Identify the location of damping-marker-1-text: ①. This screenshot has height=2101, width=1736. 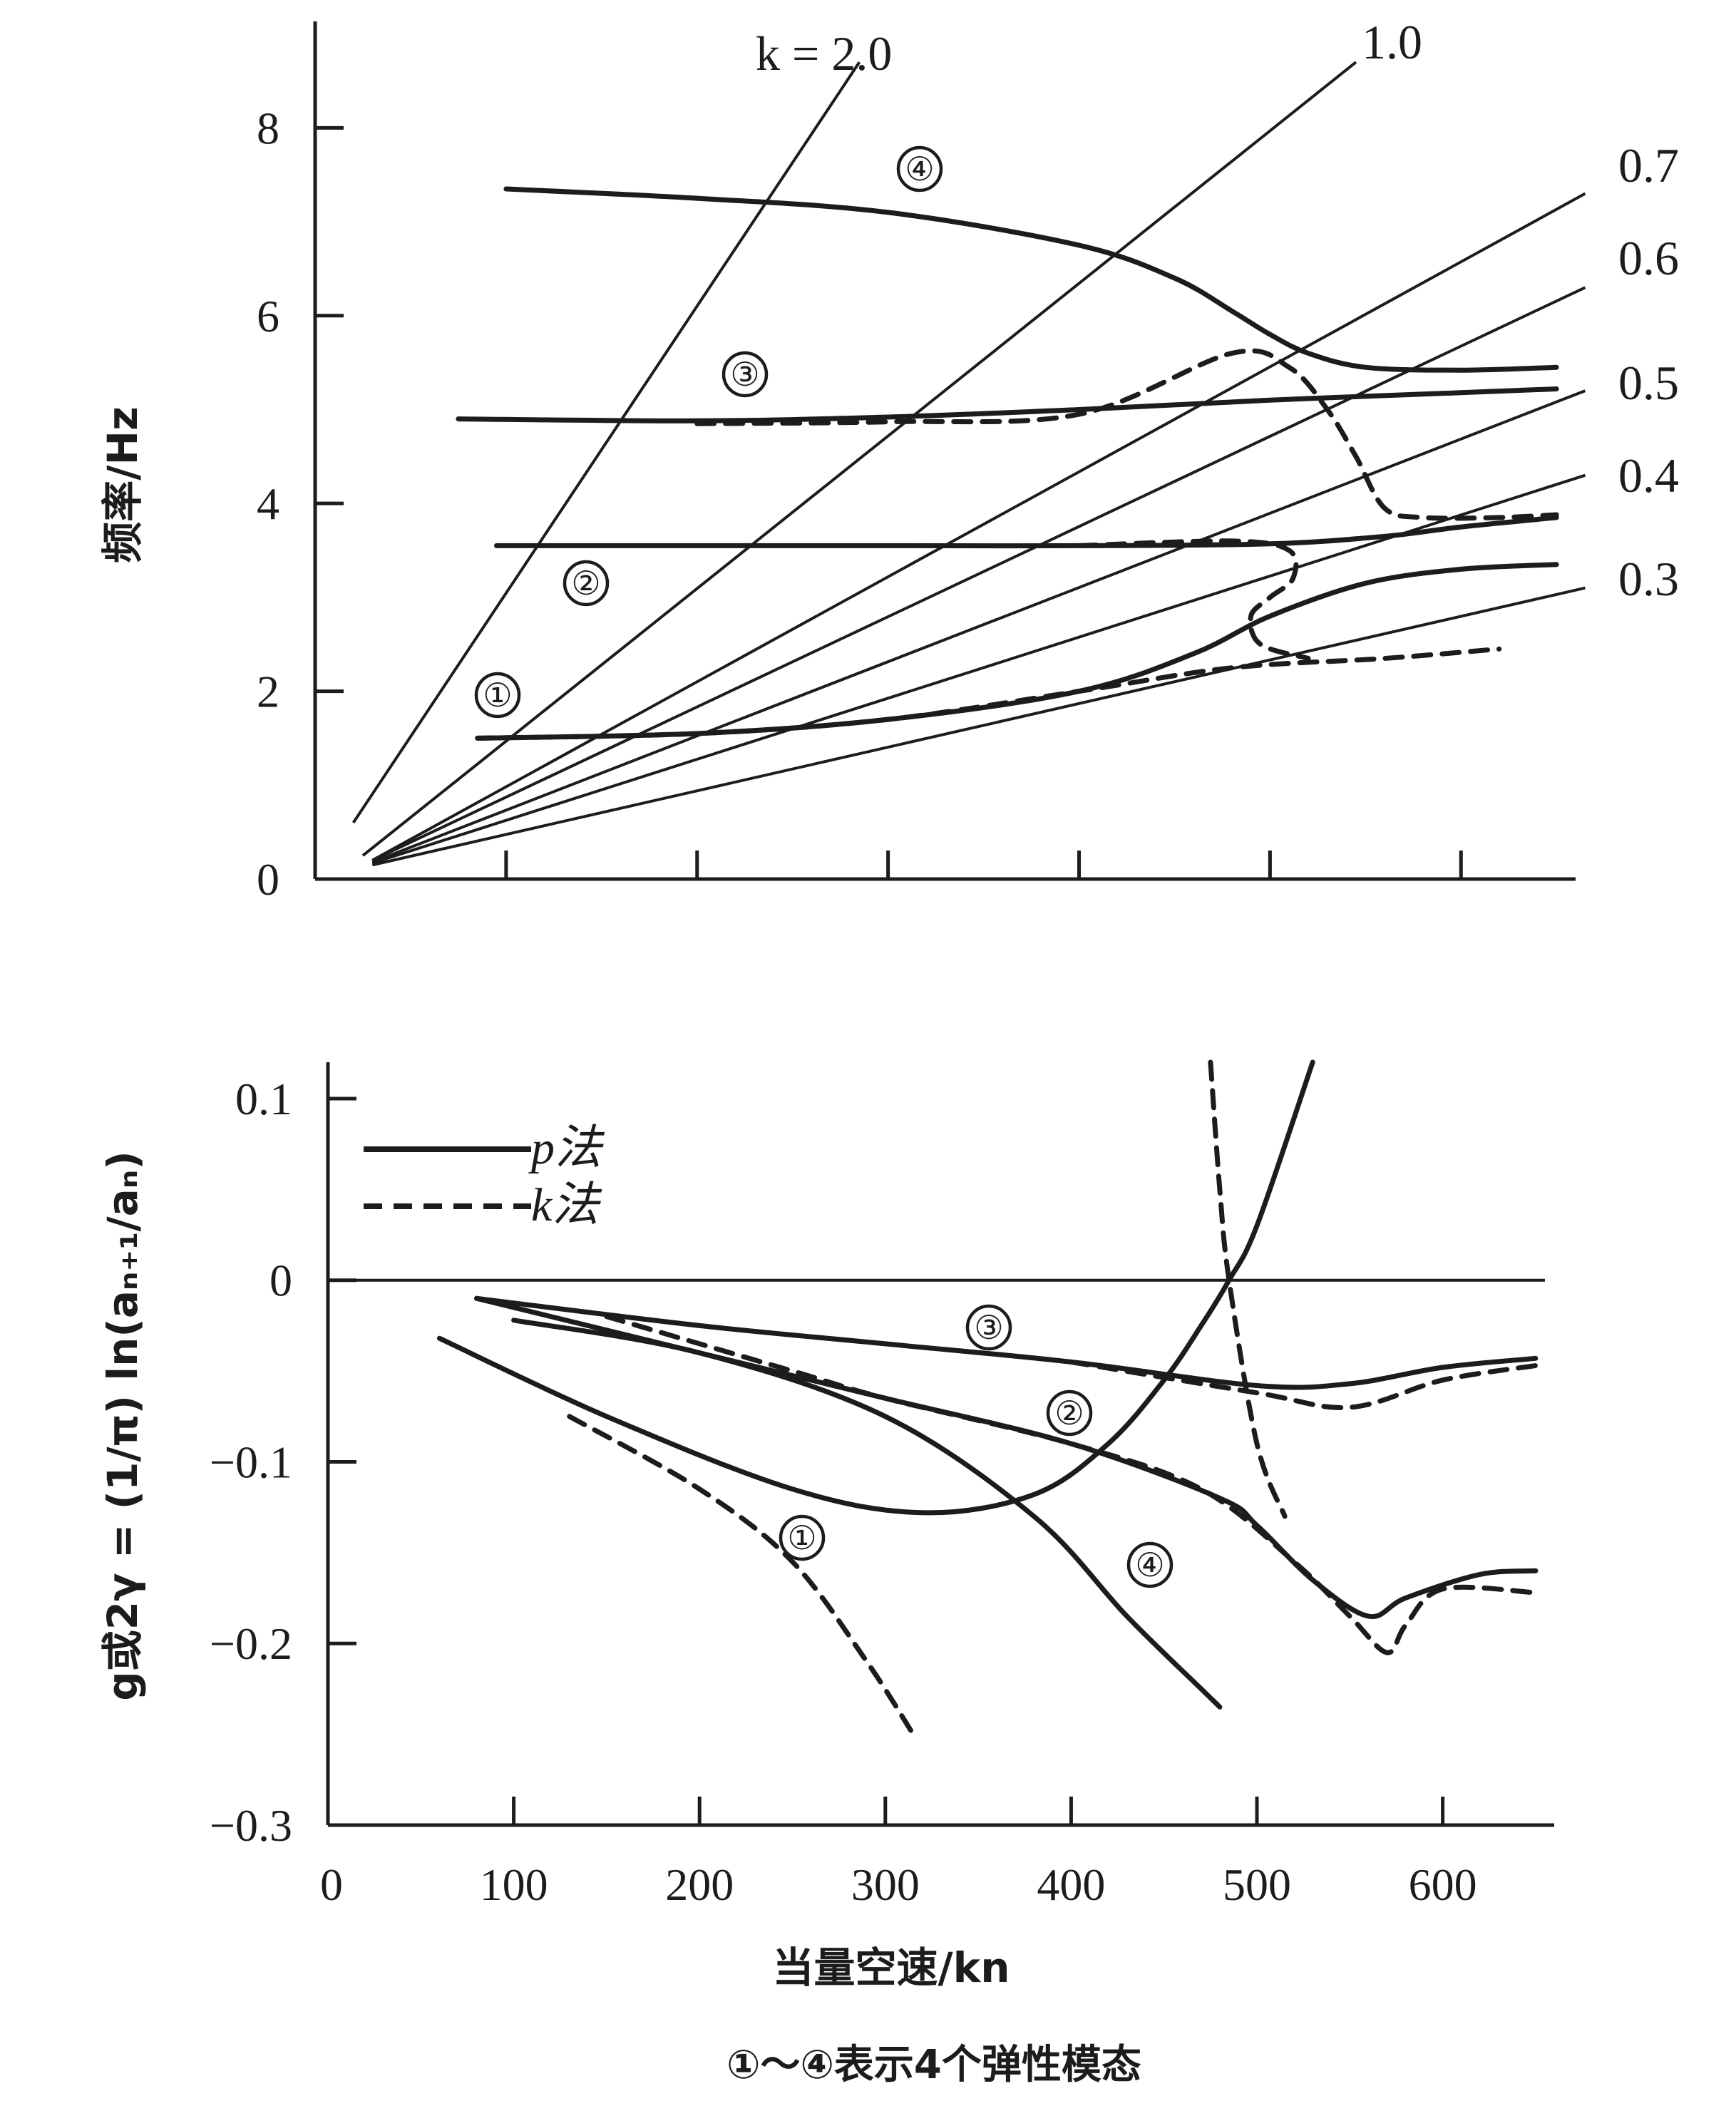
(802, 1538).